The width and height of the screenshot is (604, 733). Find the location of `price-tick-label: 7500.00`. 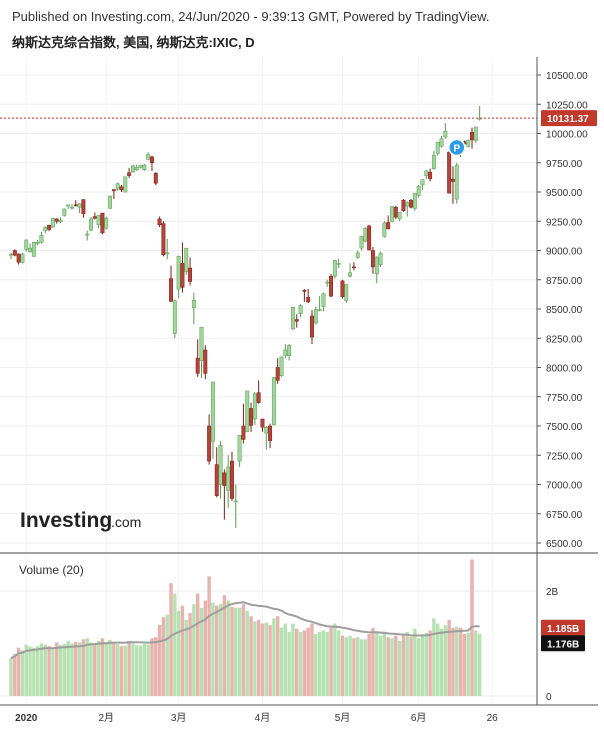

price-tick-label: 7500.00 is located at coordinates (564, 427).